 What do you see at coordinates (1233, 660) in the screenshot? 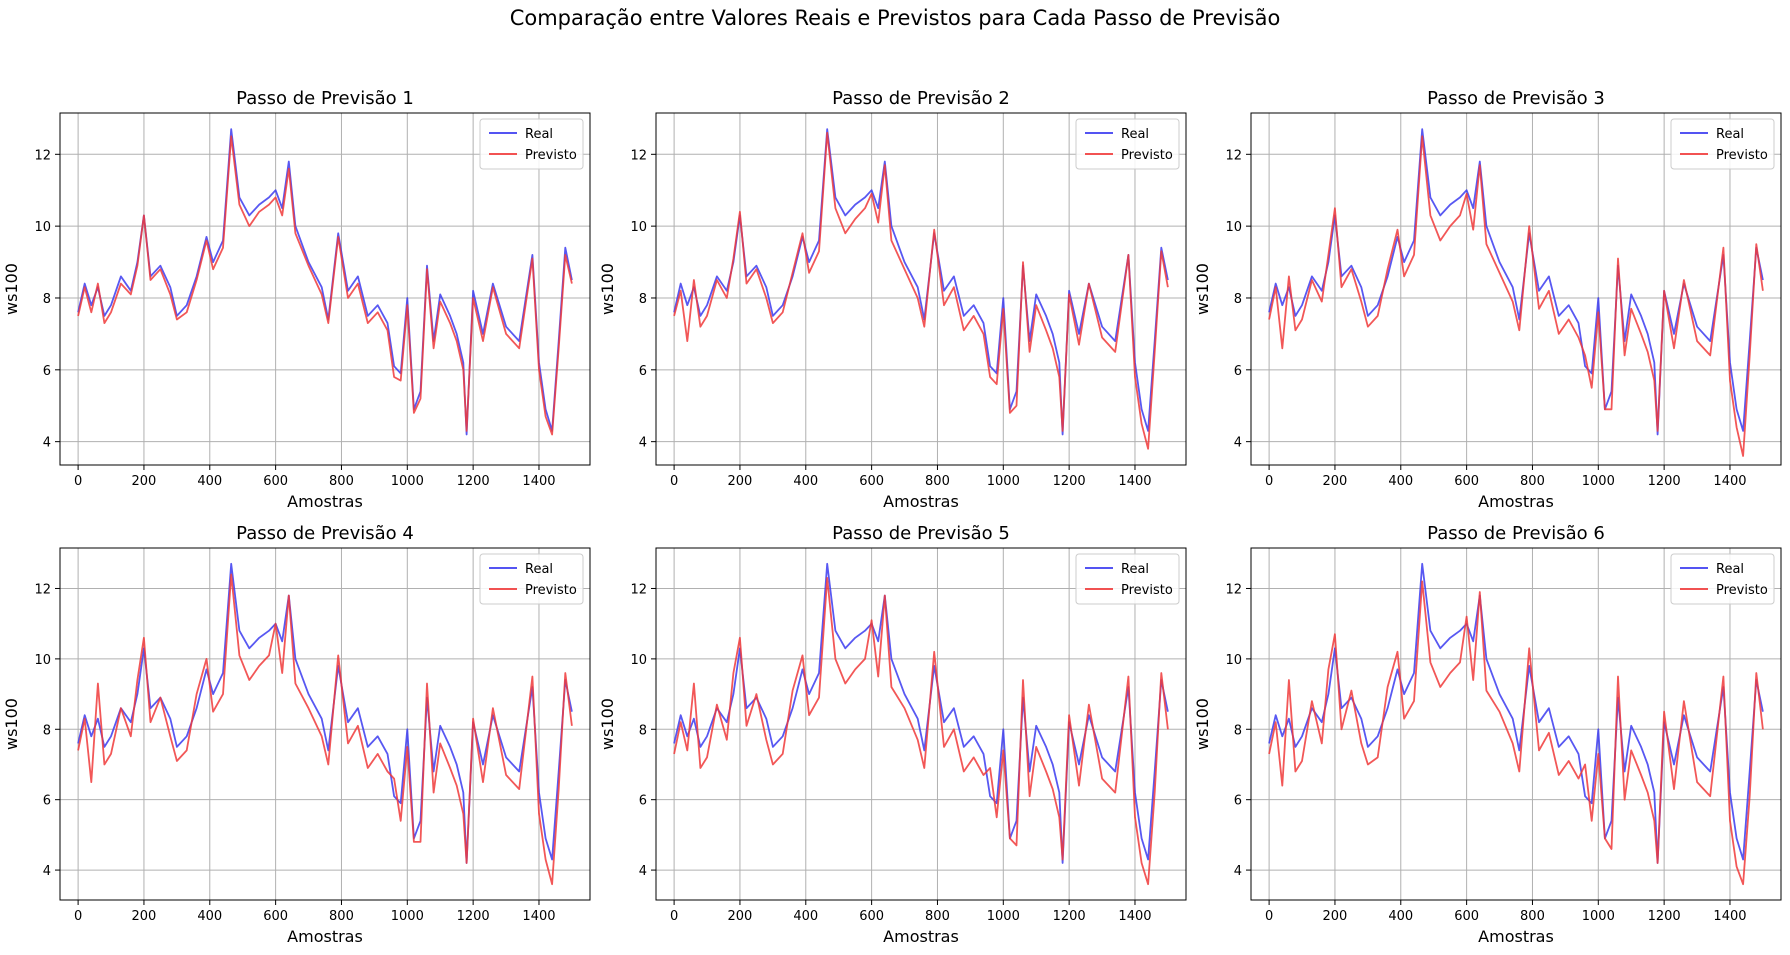
I see `y-tick-label: 10` at bounding box center [1233, 660].